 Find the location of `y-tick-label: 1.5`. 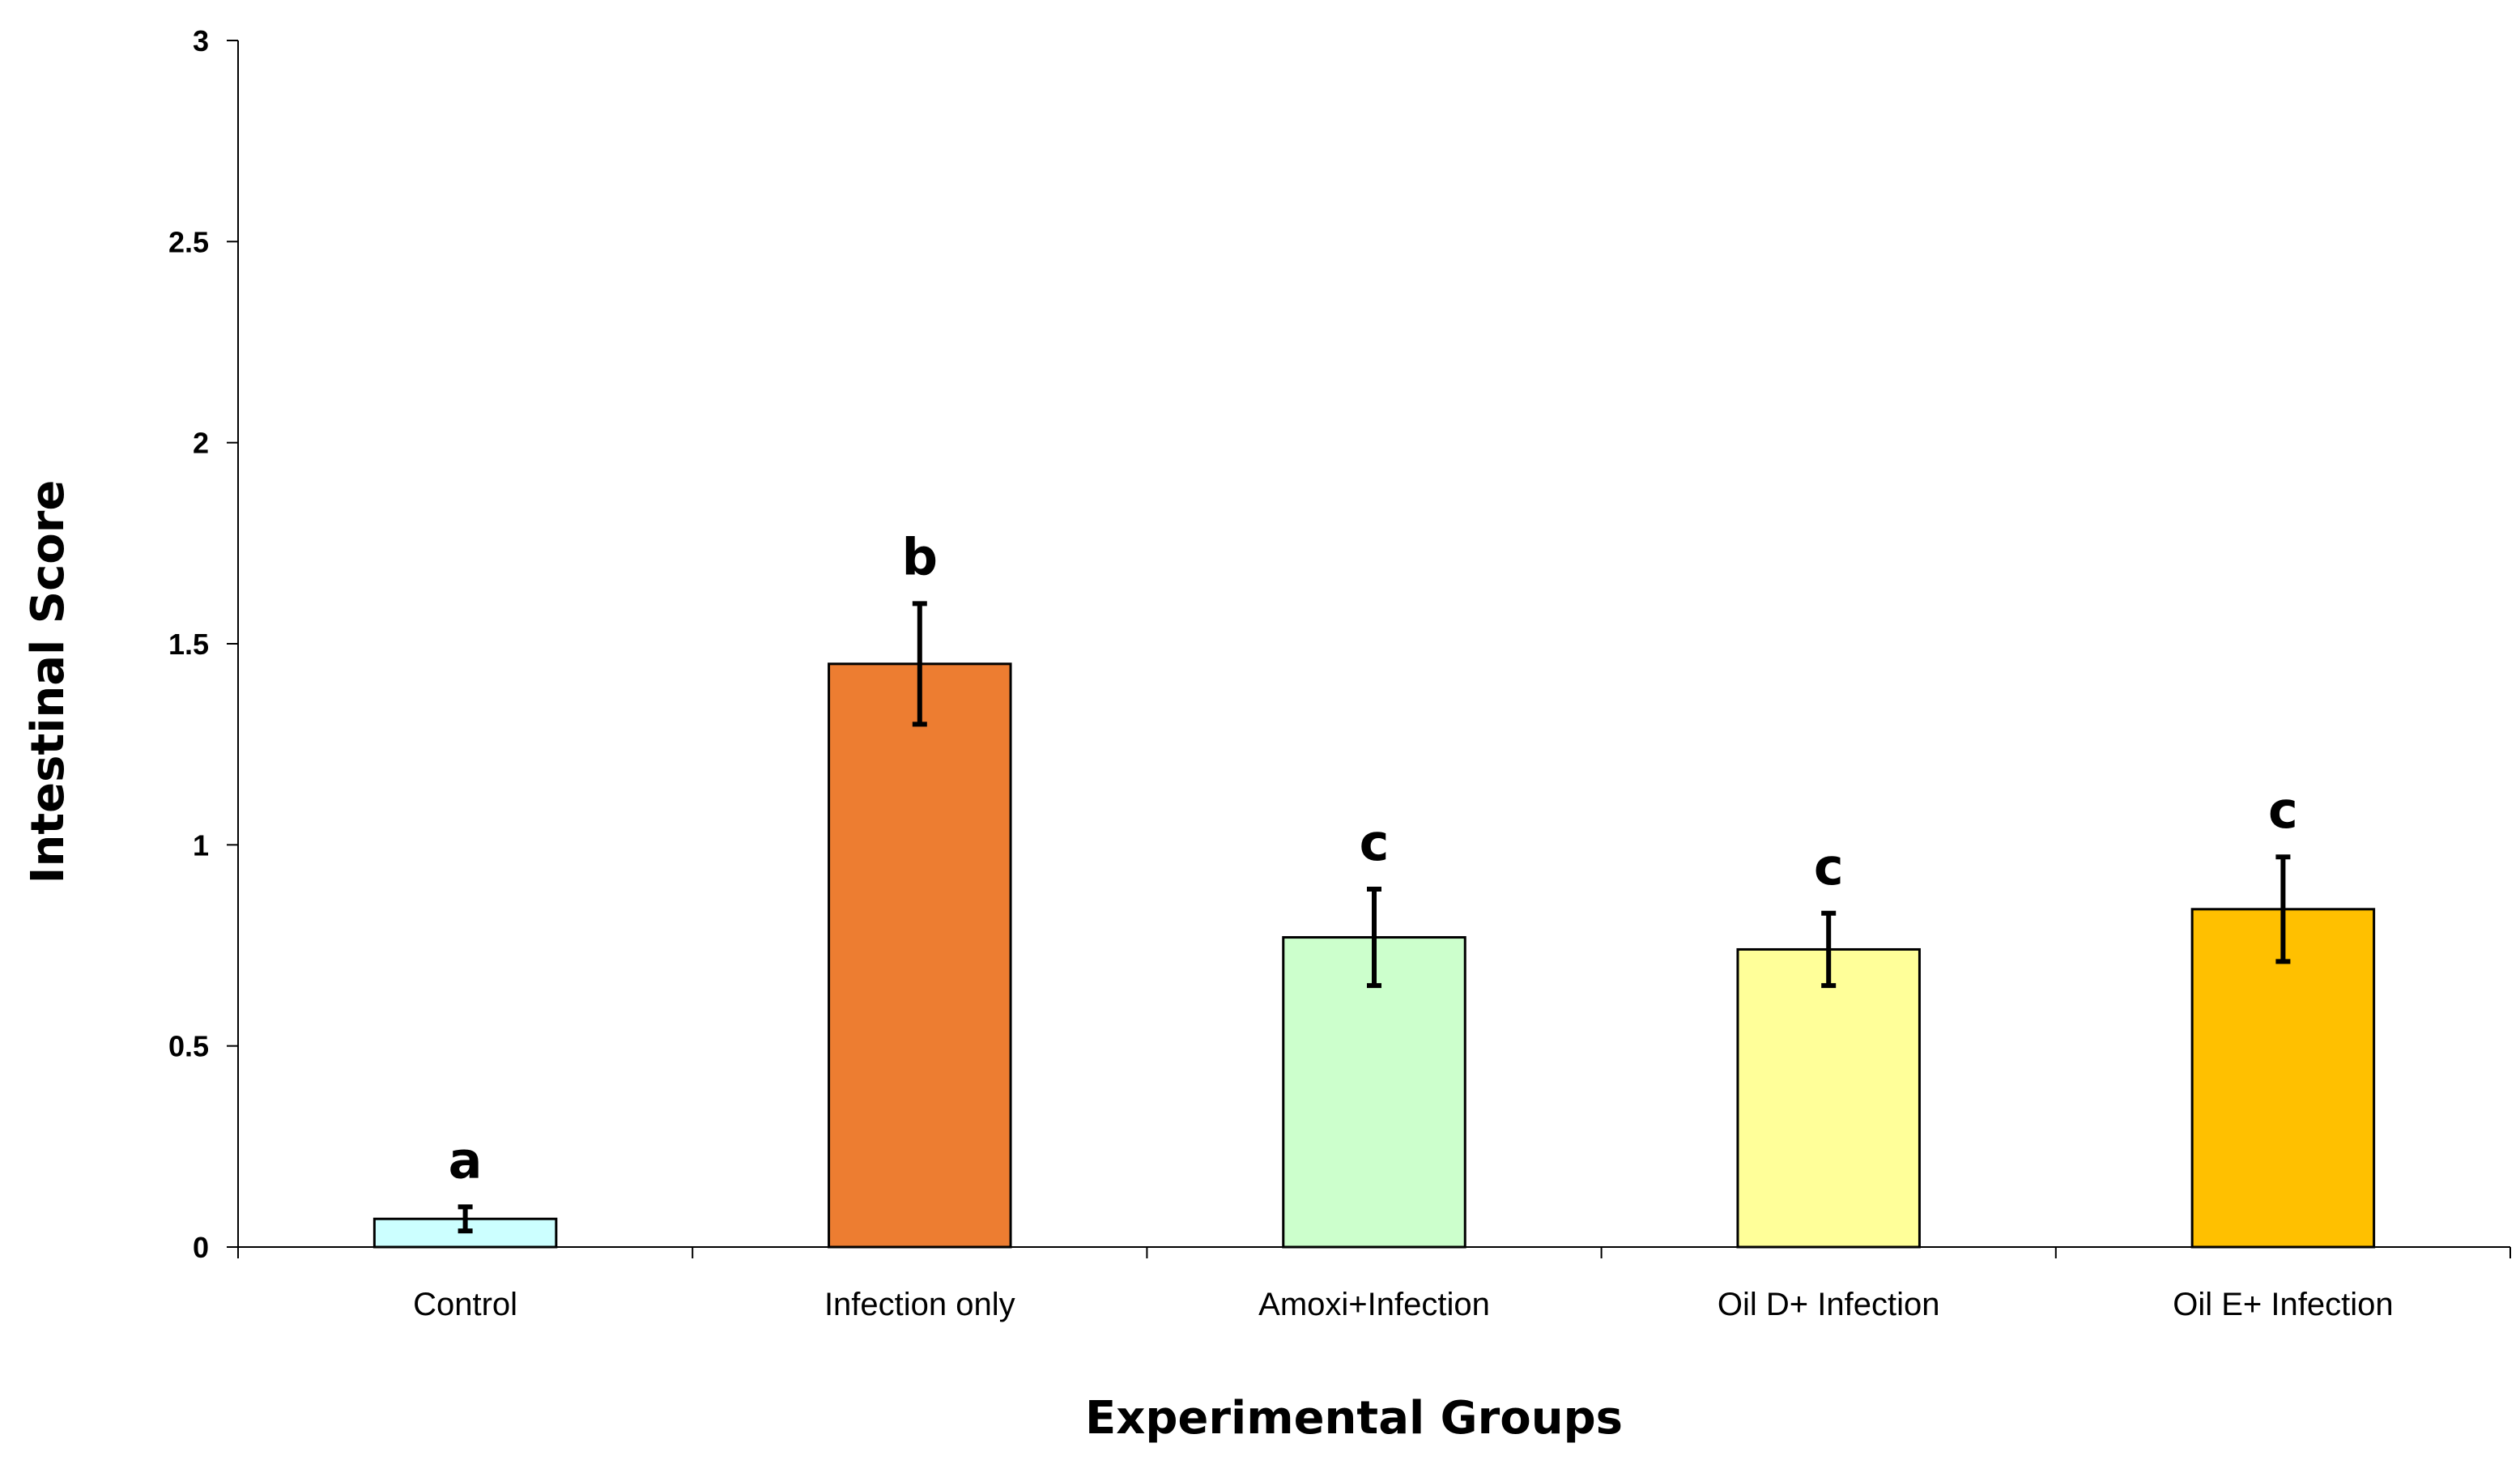

y-tick-label: 1.5 is located at coordinates (188, 644).